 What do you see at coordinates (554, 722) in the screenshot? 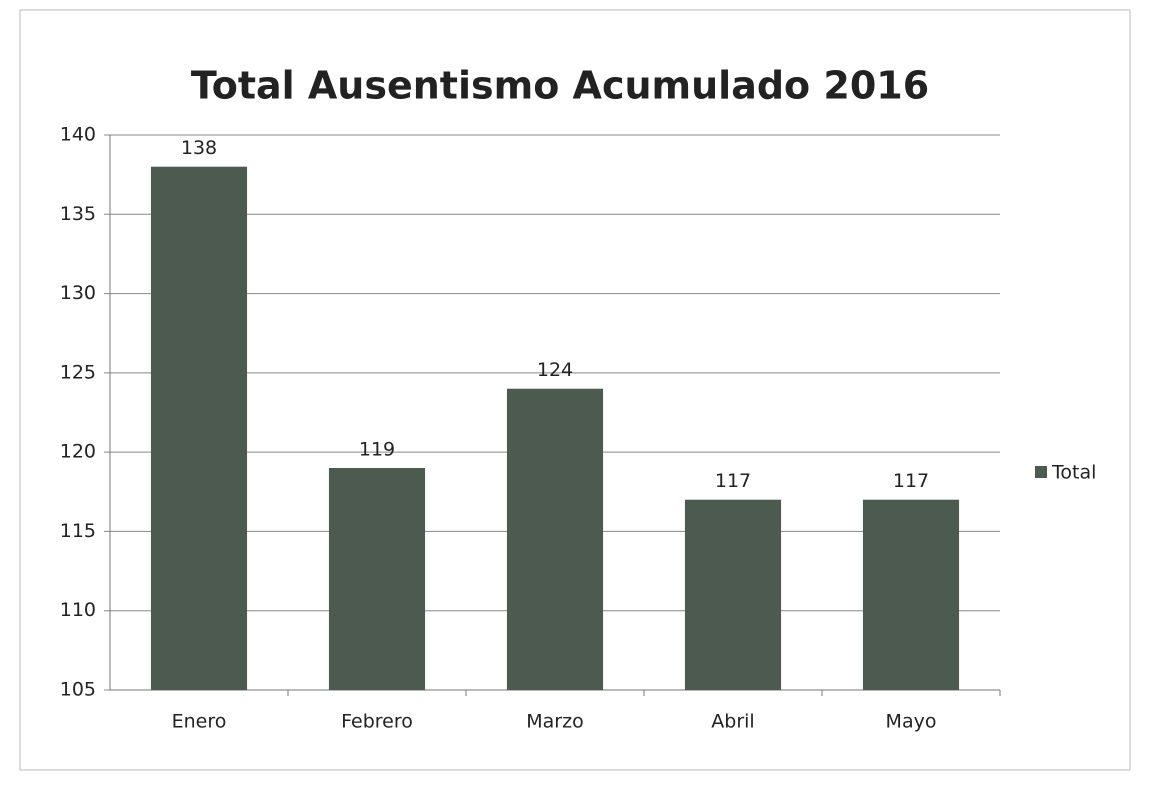
I see `x-tick-label: Marzo` at bounding box center [554, 722].